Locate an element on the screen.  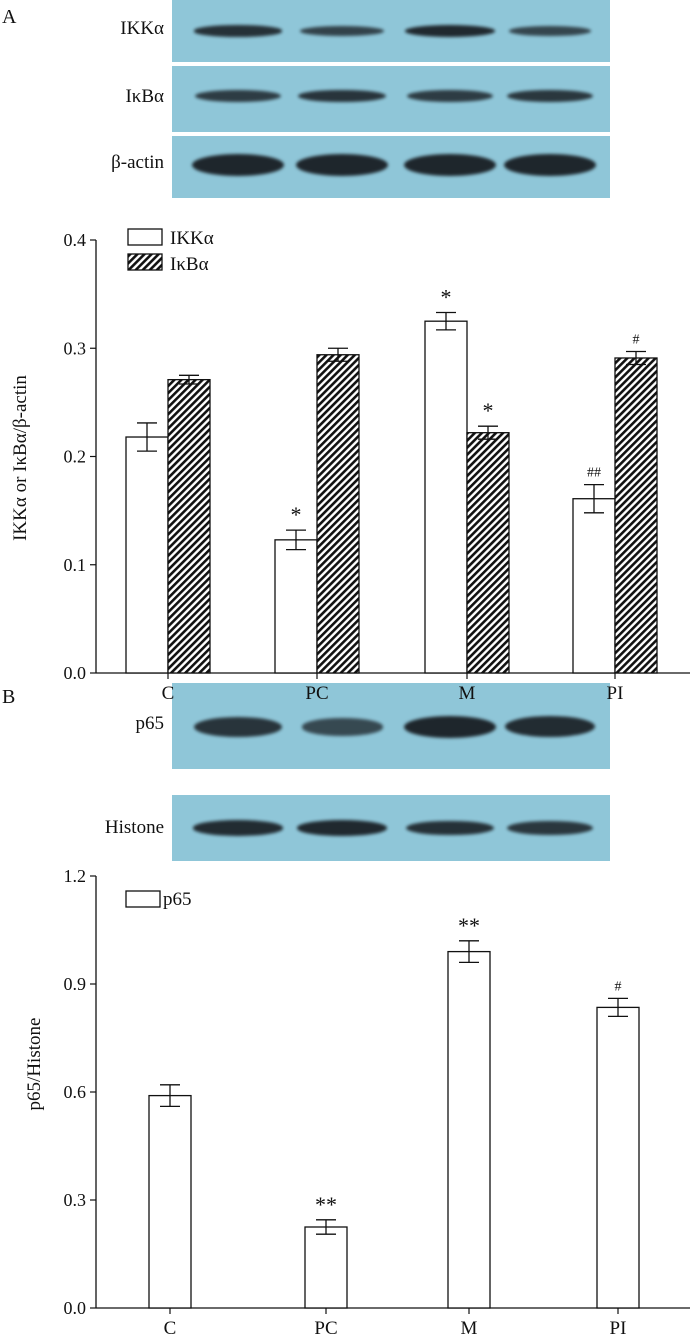
panel-b-letter: B is located at coordinates (9, 697).